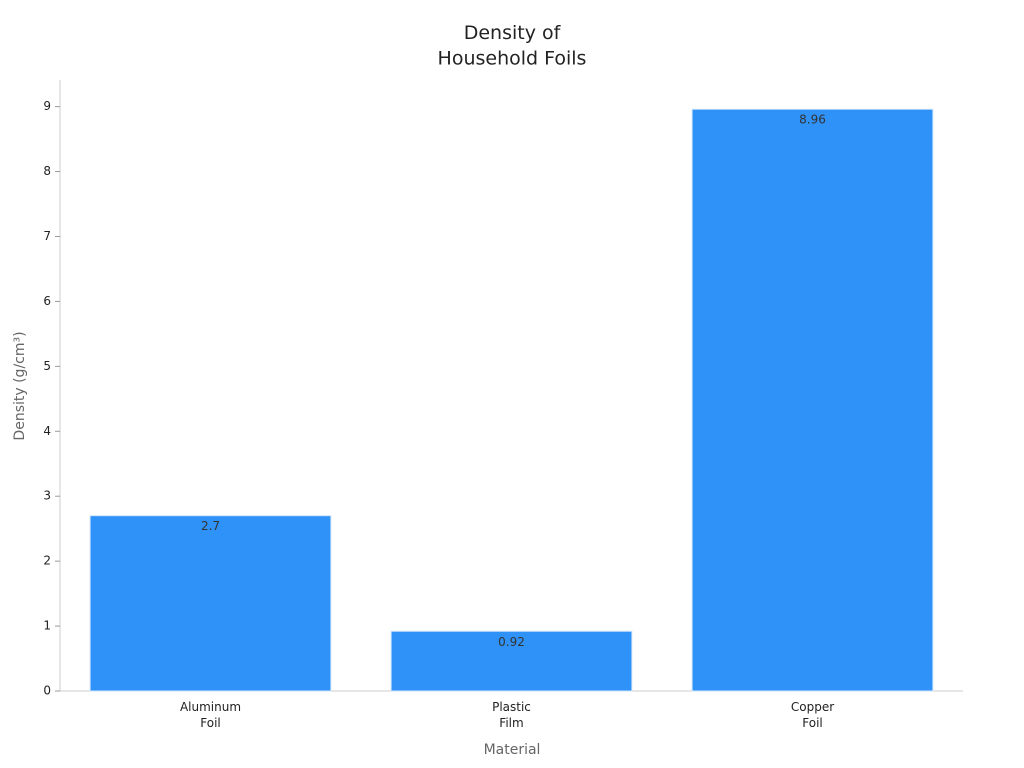 This screenshot has width=1024, height=768. What do you see at coordinates (812, 715) in the screenshot?
I see `x-tick-label: Copper Foil` at bounding box center [812, 715].